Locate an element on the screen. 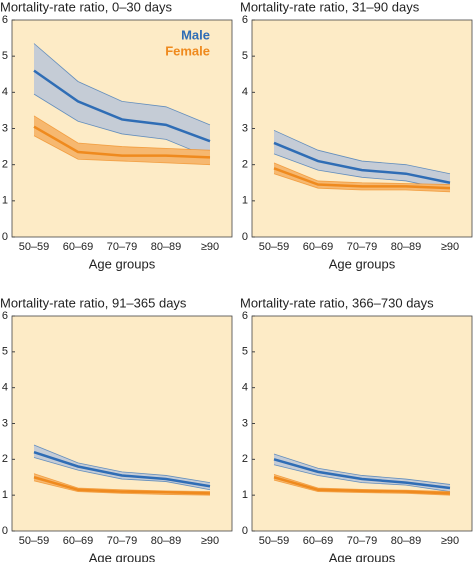  legend-entry: Female is located at coordinates (187, 50).